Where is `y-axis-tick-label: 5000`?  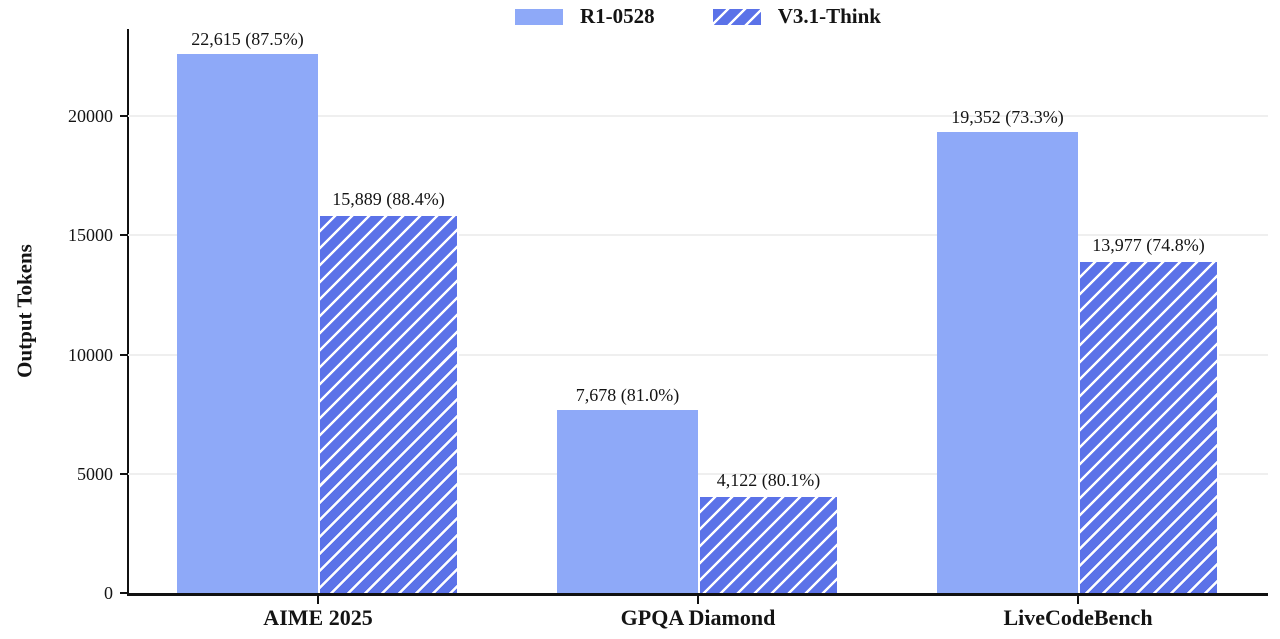
y-axis-tick-label: 5000 is located at coordinates (95, 473).